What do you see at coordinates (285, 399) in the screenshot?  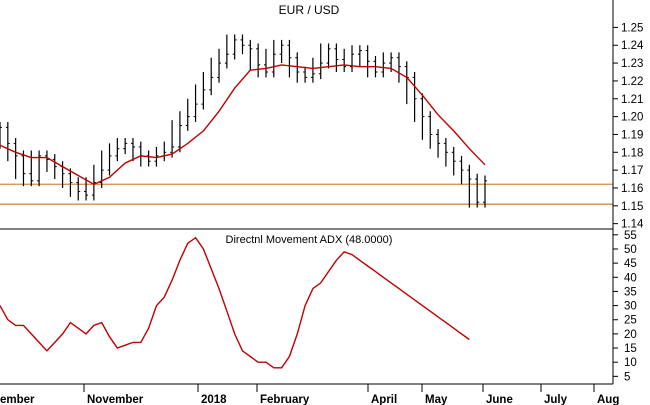 I see `x-tick-label: February` at bounding box center [285, 399].